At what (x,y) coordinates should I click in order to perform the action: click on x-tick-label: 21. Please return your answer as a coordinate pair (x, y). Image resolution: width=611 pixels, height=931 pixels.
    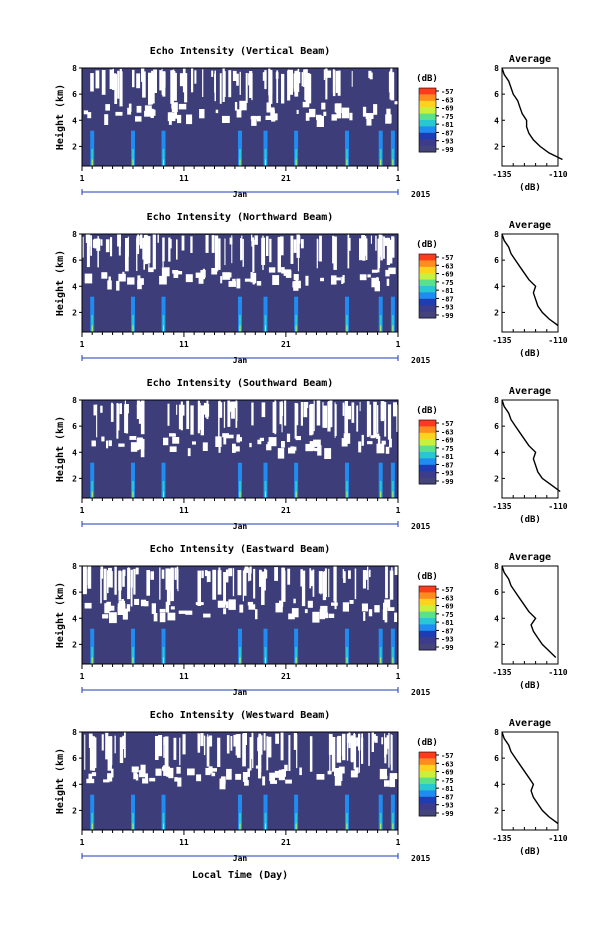
    Looking at the image, I should click on (286, 842).